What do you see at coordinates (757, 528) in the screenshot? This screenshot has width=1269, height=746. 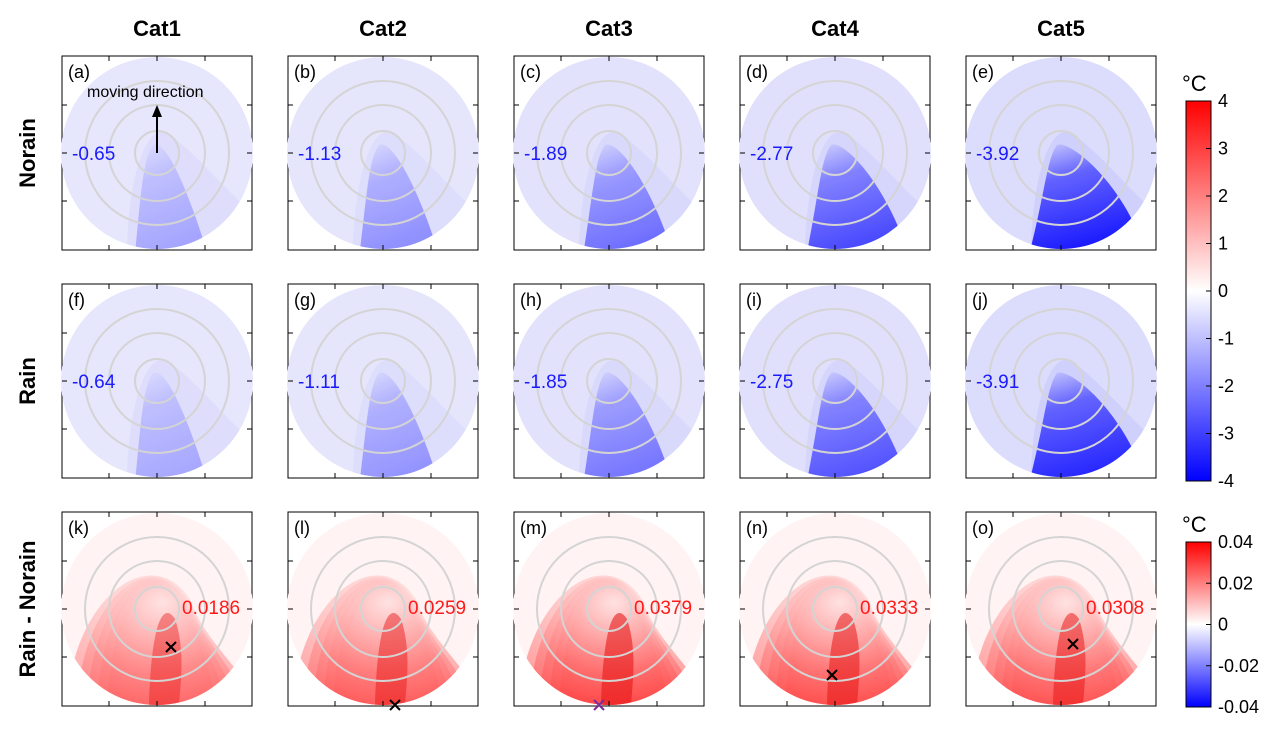 I see `panel-label: (n)` at bounding box center [757, 528].